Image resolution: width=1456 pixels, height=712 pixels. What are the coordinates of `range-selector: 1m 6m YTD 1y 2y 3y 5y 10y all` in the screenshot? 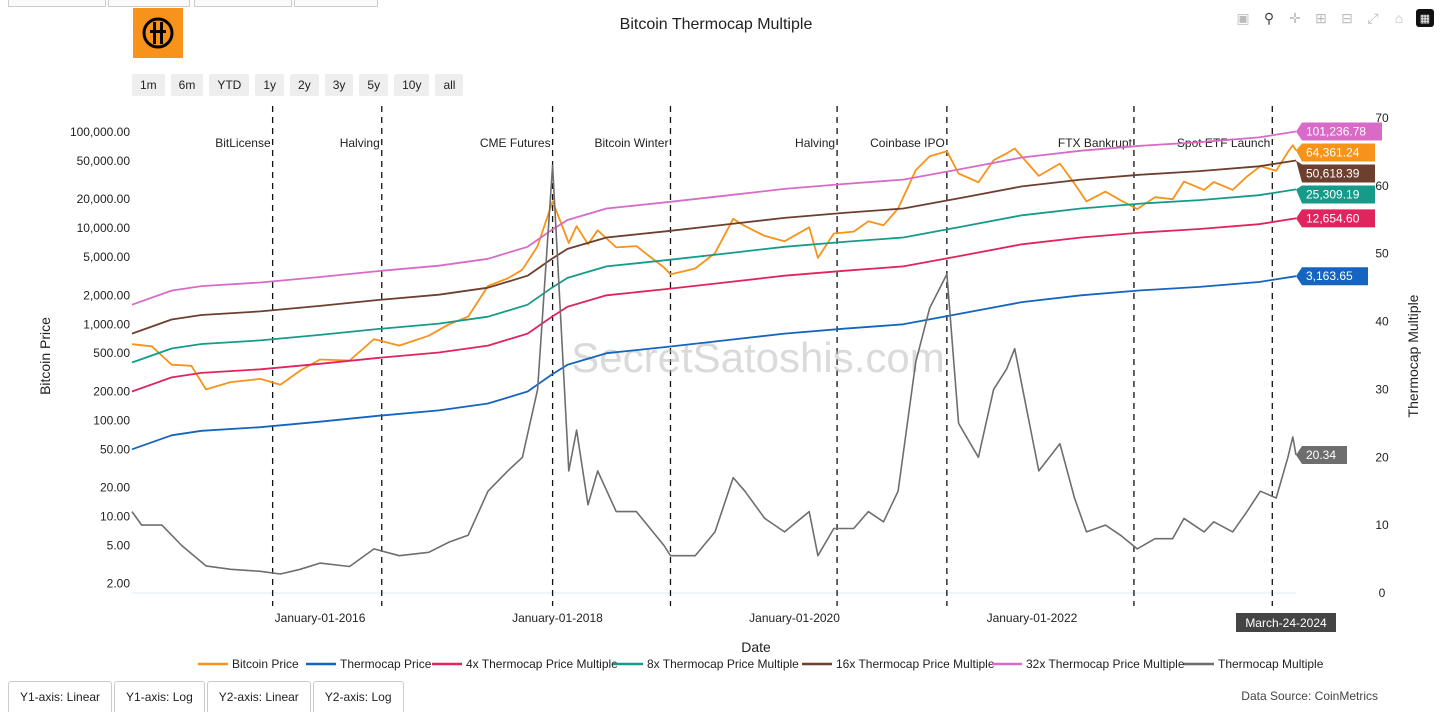 It's located at (298, 85).